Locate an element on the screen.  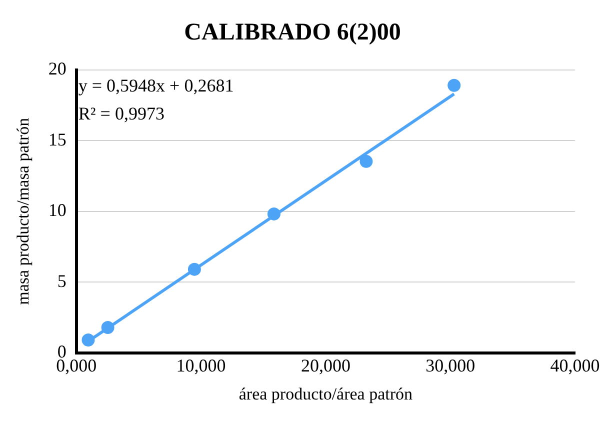
y-tick-label: 15 is located at coordinates (57, 139).